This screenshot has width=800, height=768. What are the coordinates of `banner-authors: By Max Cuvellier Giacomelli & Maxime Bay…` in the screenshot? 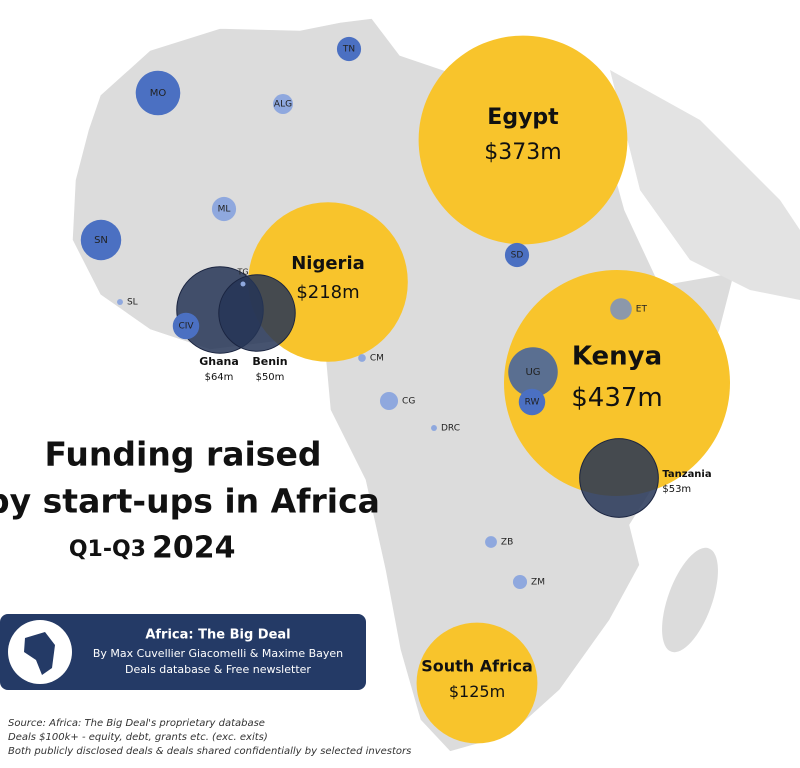 It's located at (218, 653).